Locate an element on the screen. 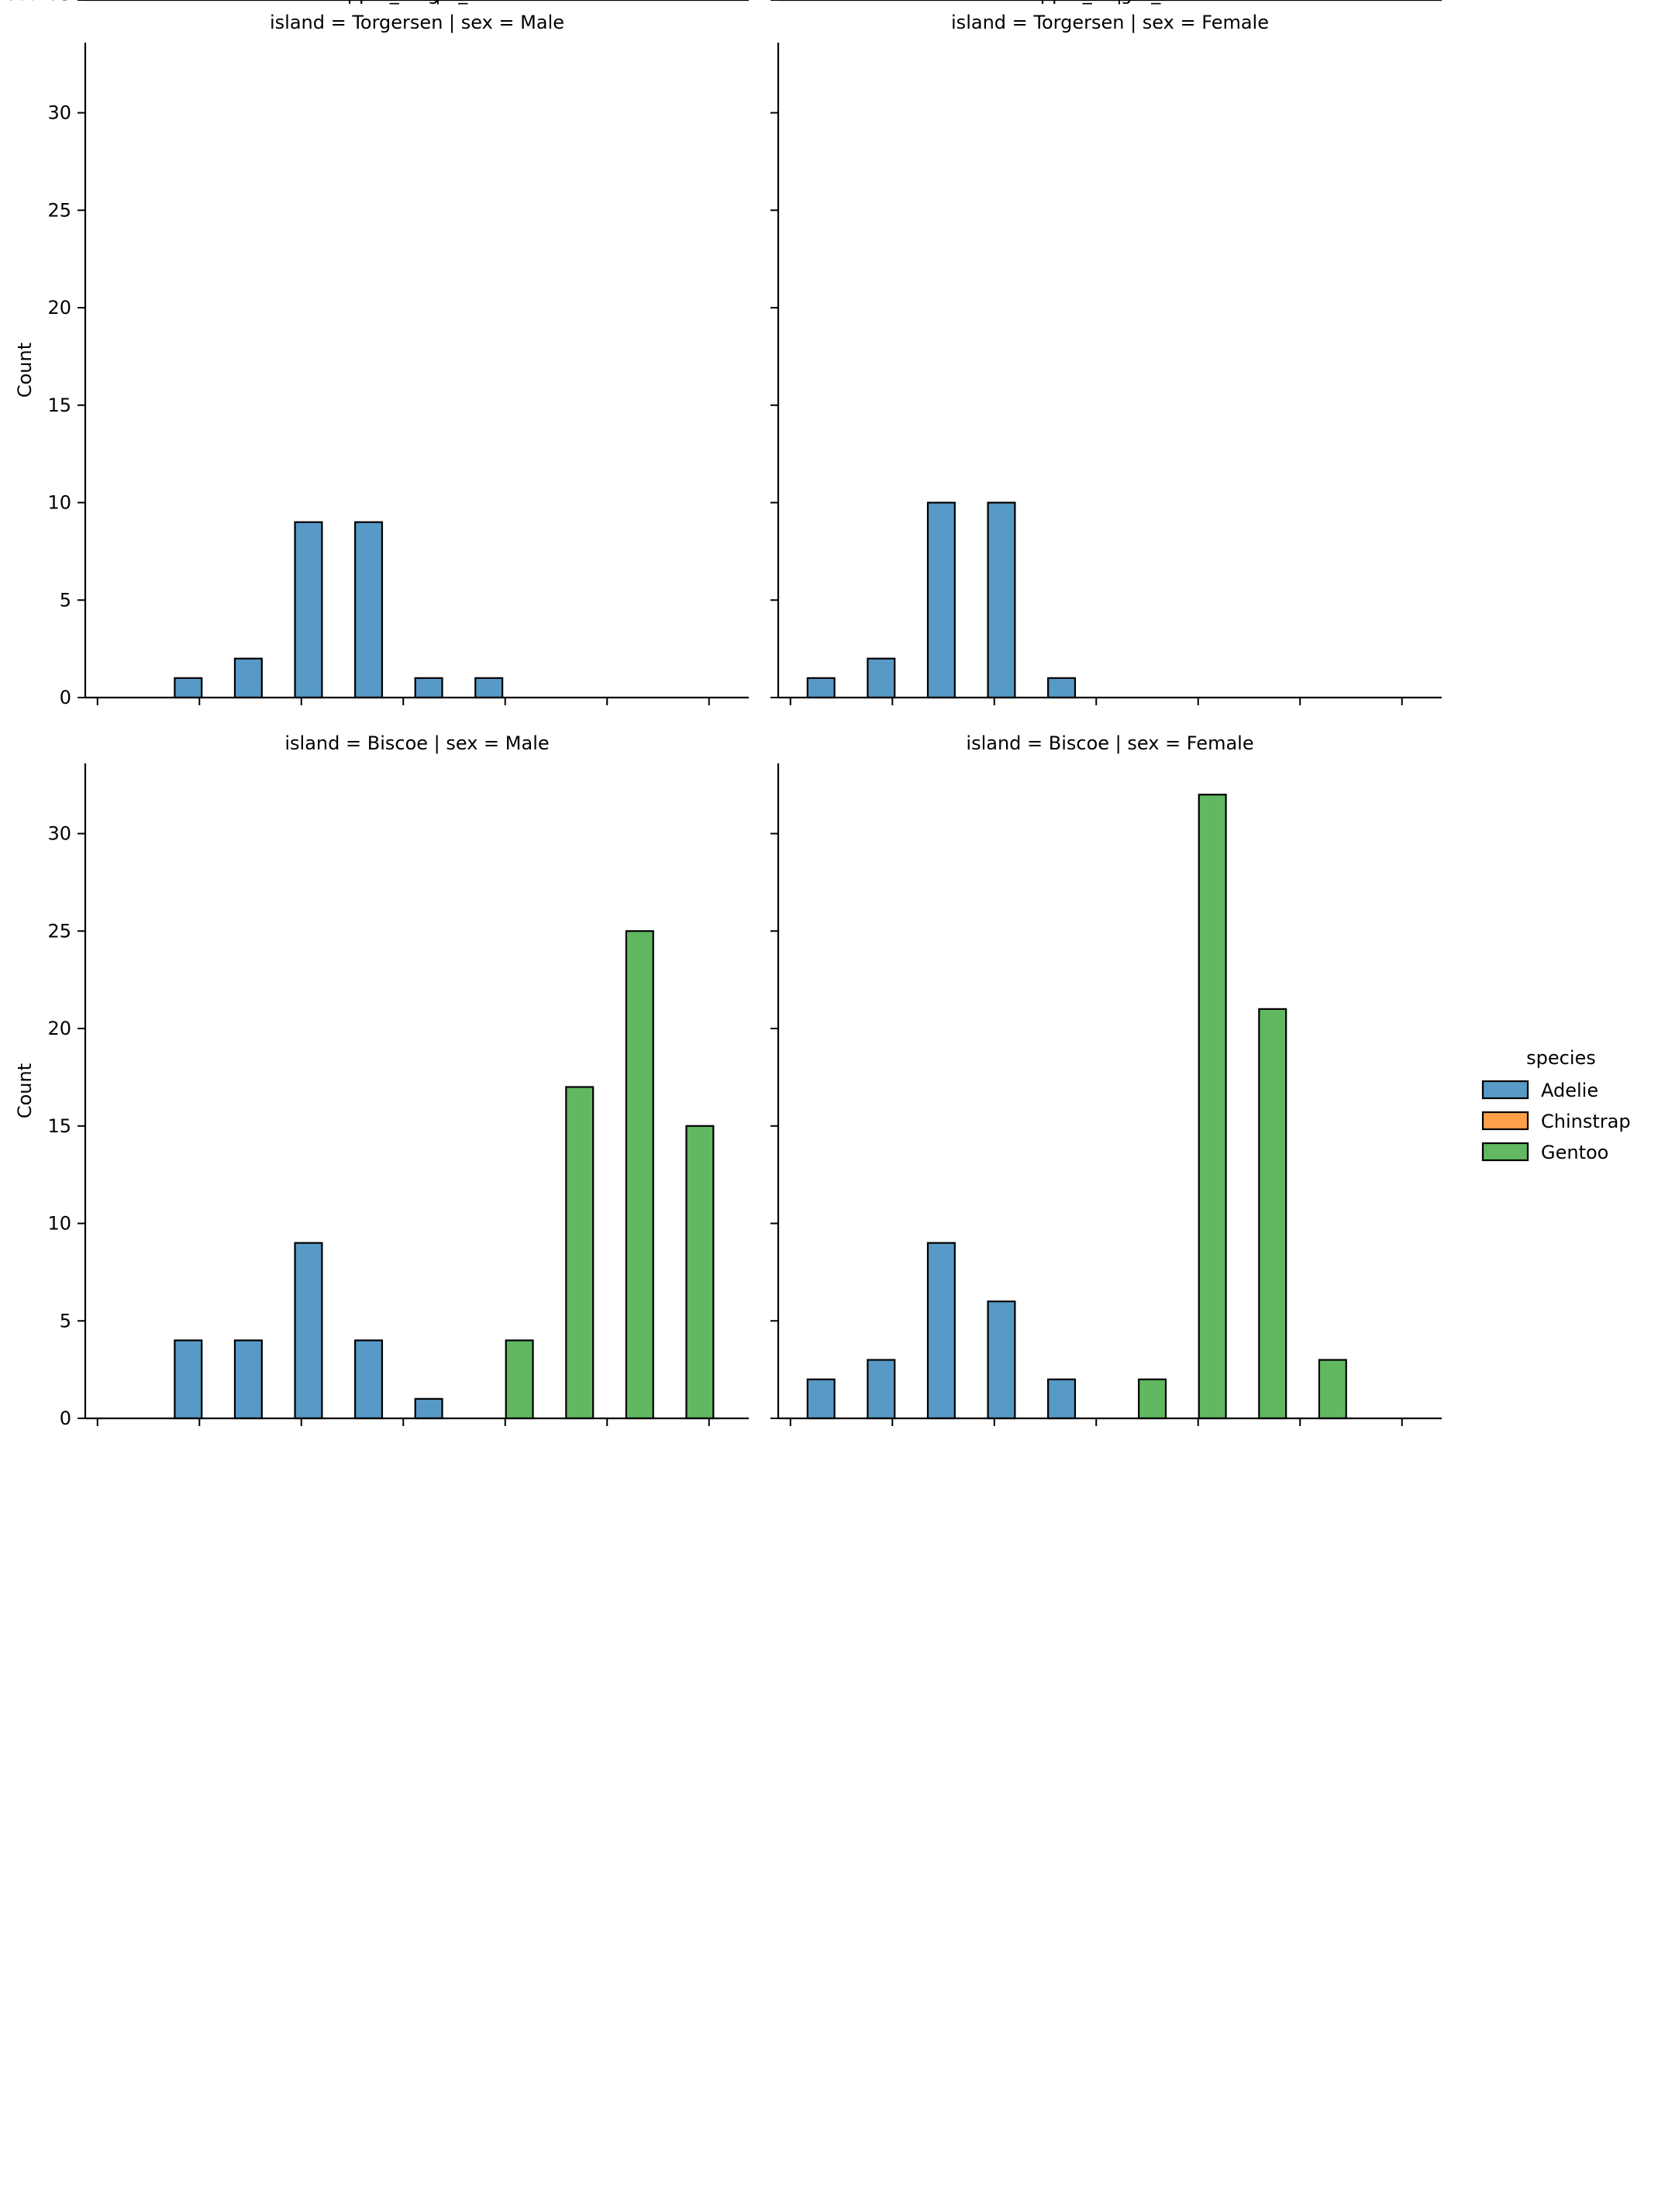 The width and height of the screenshot is (1658, 2212). facet-panel-2: island = Torgersen | sex = Female is located at coordinates (1106, 358).